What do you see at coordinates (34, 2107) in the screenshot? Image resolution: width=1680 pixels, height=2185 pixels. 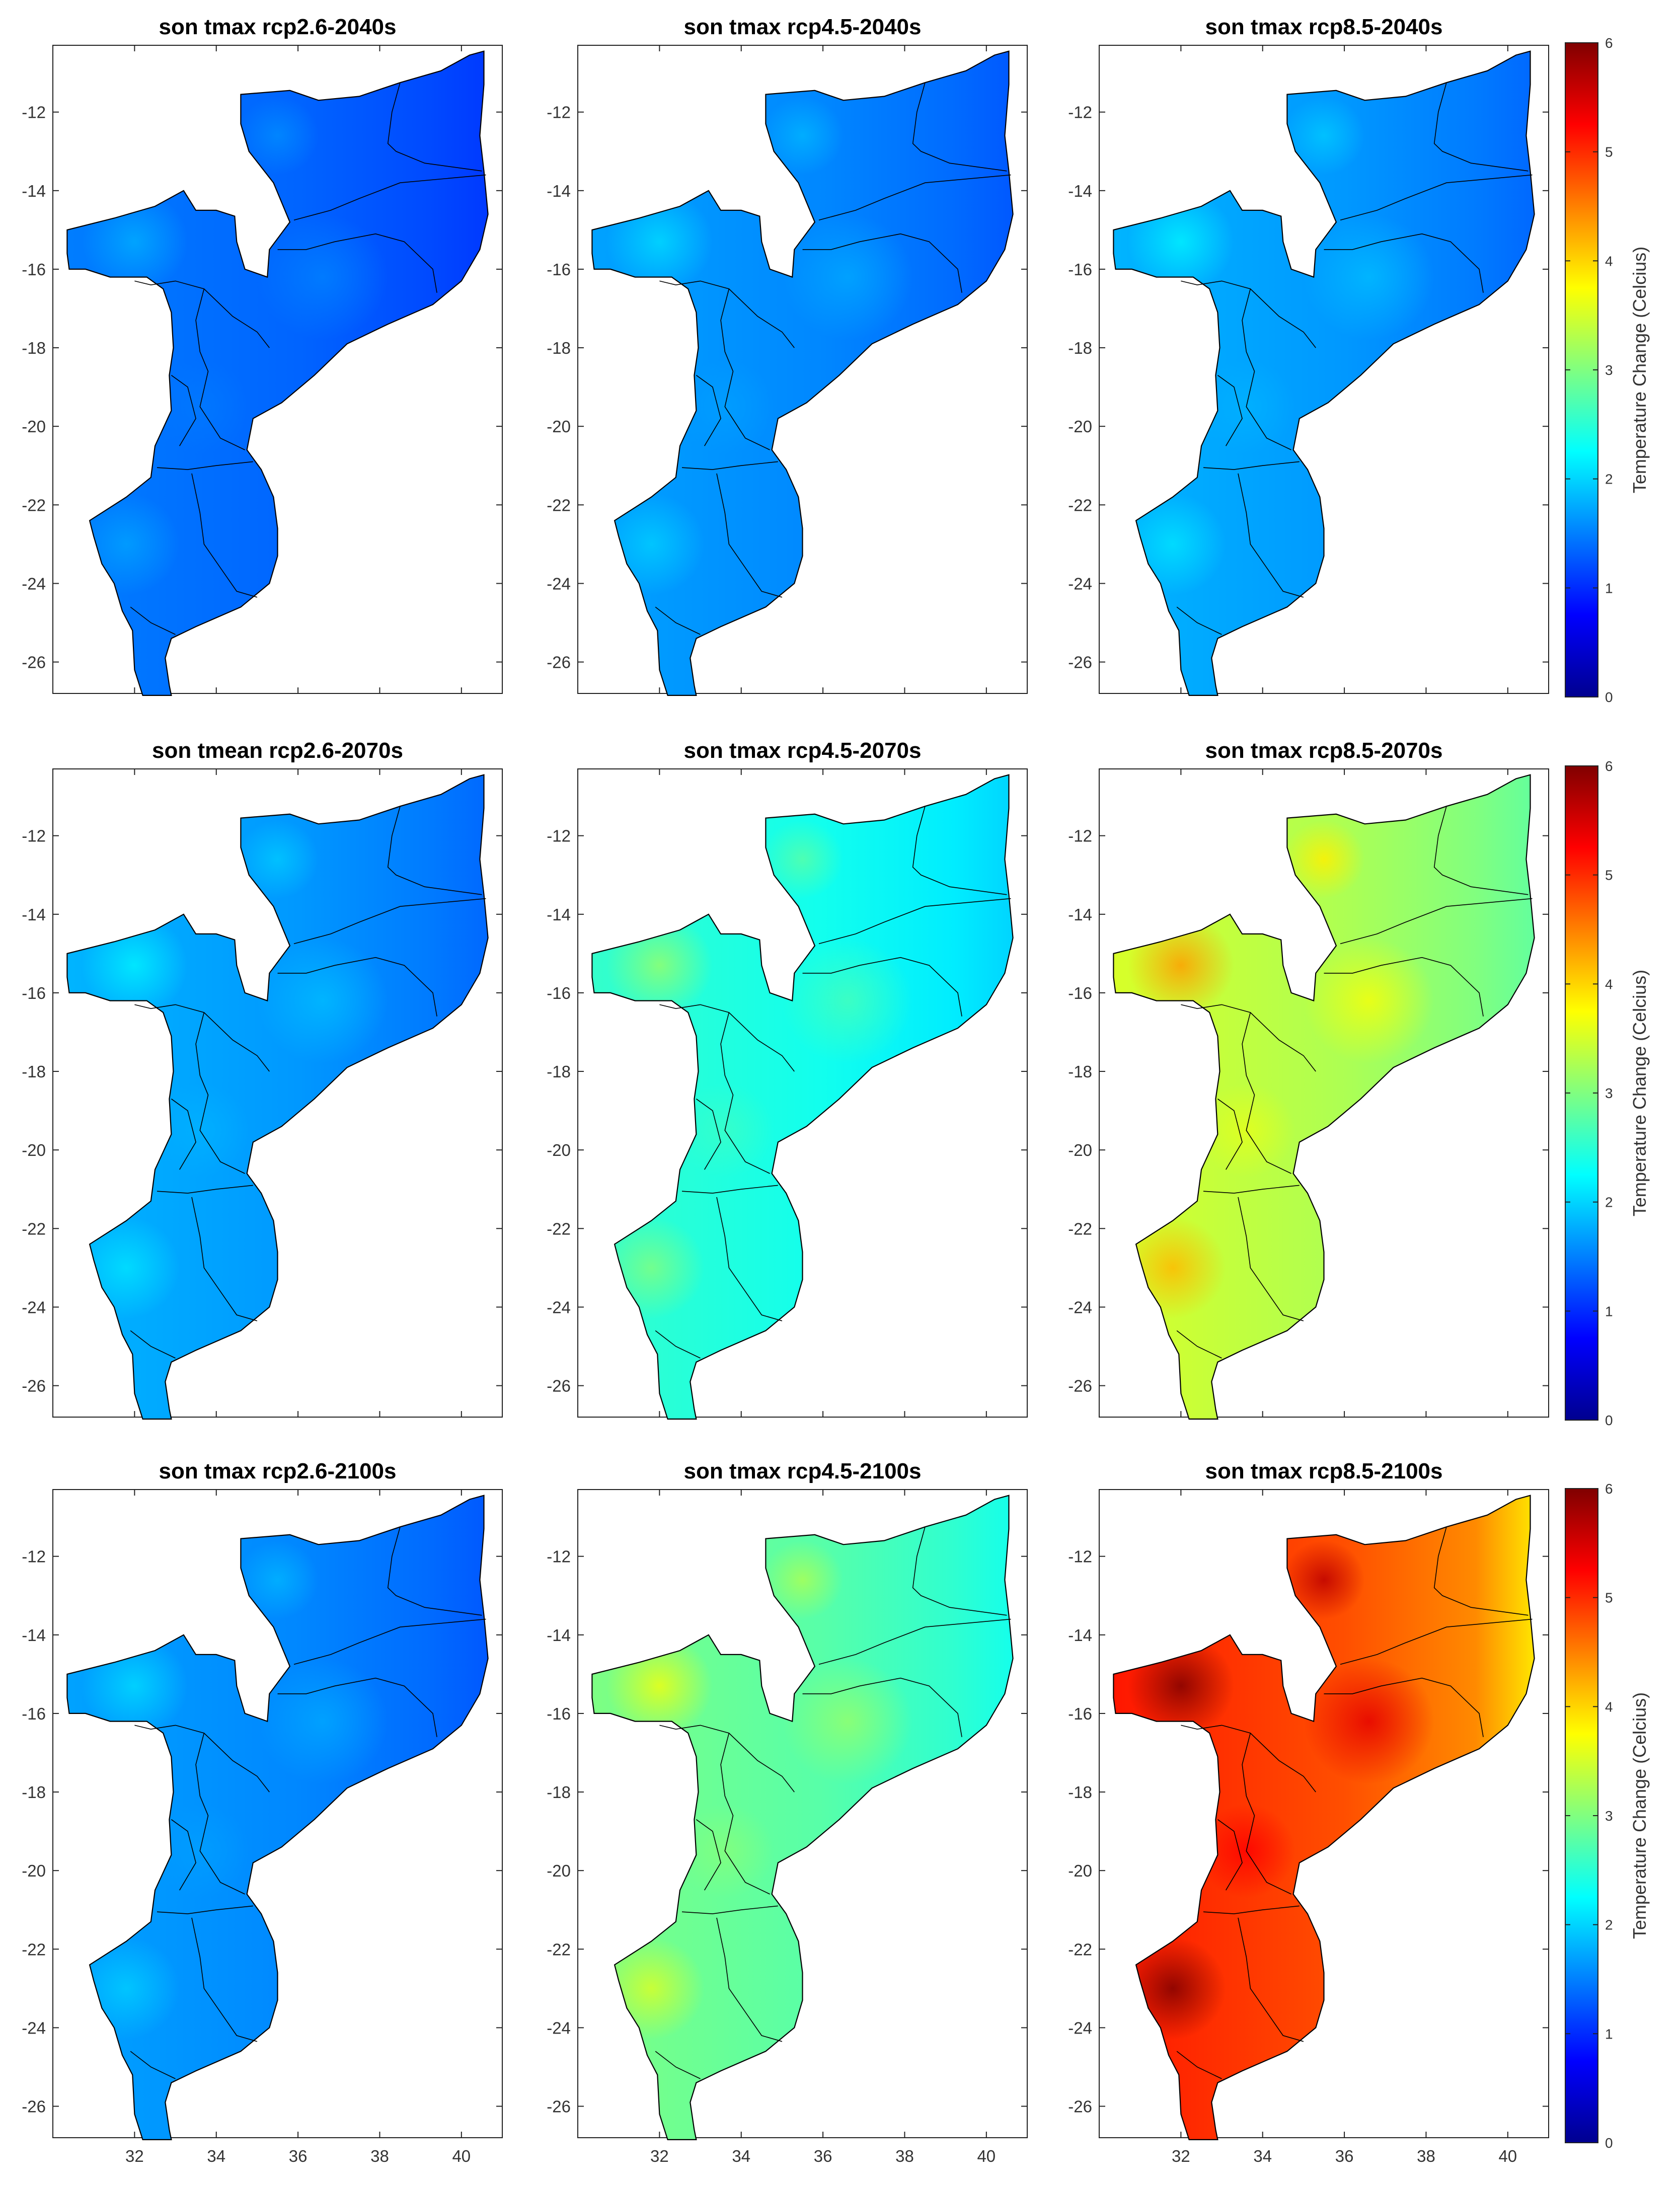 I see `lat-tick-label: -26` at bounding box center [34, 2107].